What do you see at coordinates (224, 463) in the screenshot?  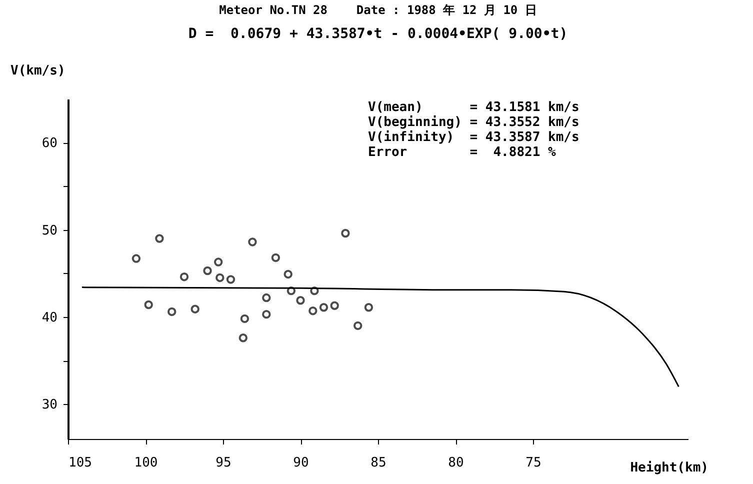 I see `x-tick-label: 95` at bounding box center [224, 463].